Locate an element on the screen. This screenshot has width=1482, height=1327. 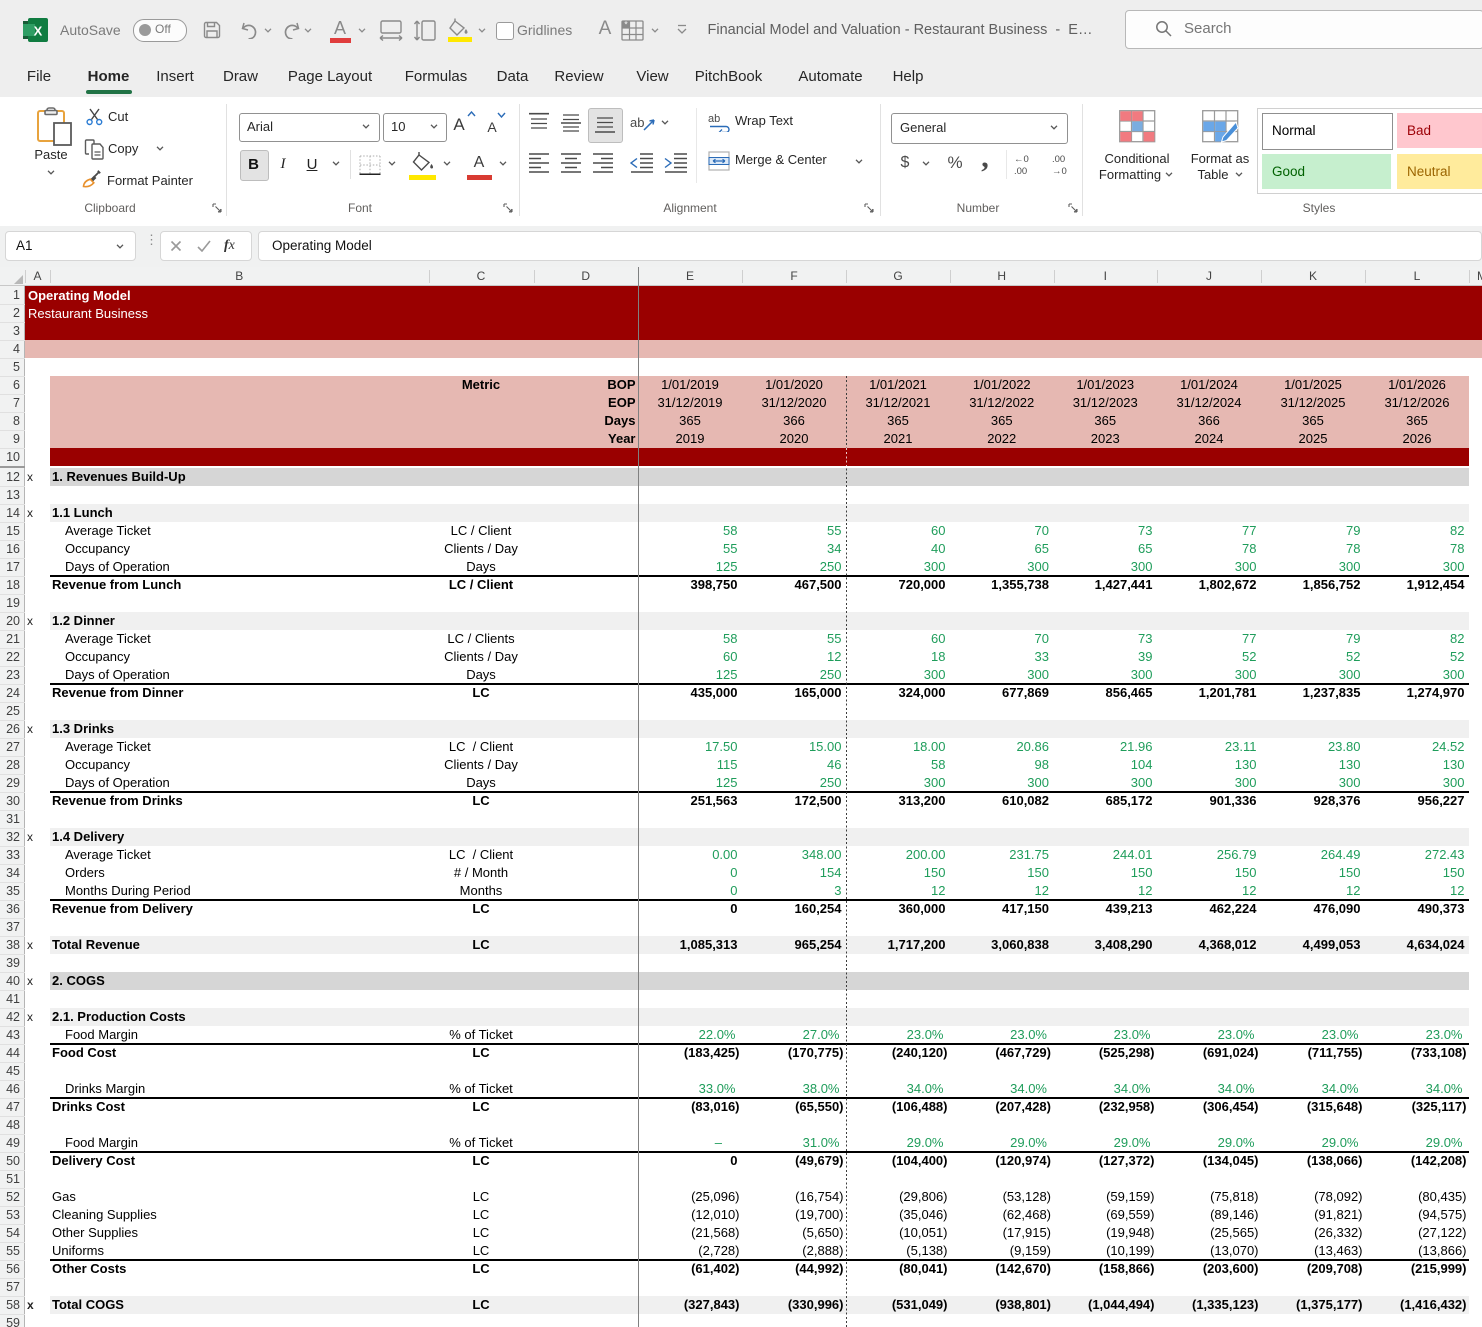
svg-text: ←0 is located at coordinates (1021, 159).